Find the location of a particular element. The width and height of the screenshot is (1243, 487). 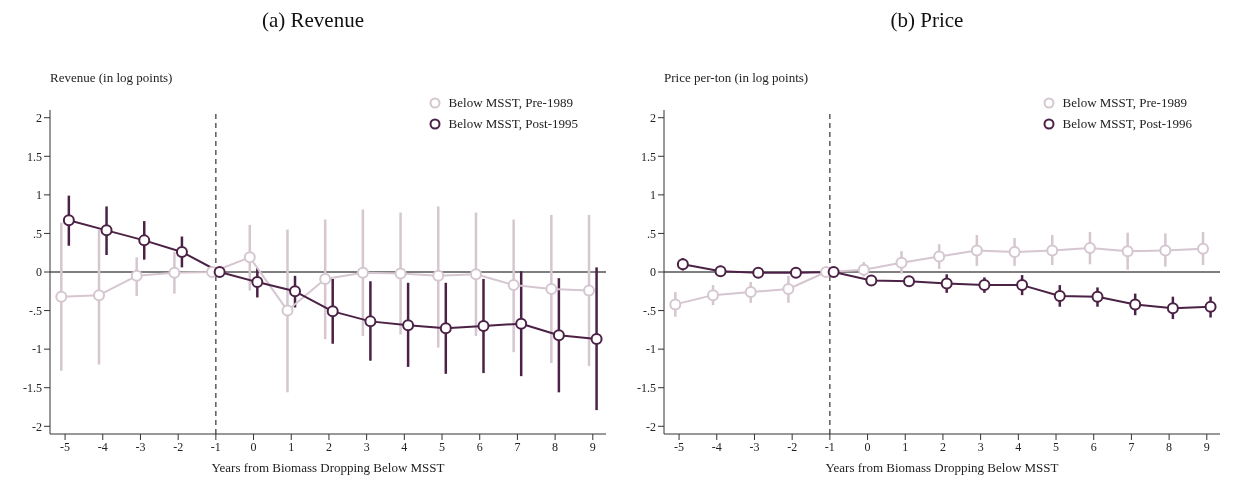

y-axis-title: Price per-ton (in log points) is located at coordinates (736, 78).